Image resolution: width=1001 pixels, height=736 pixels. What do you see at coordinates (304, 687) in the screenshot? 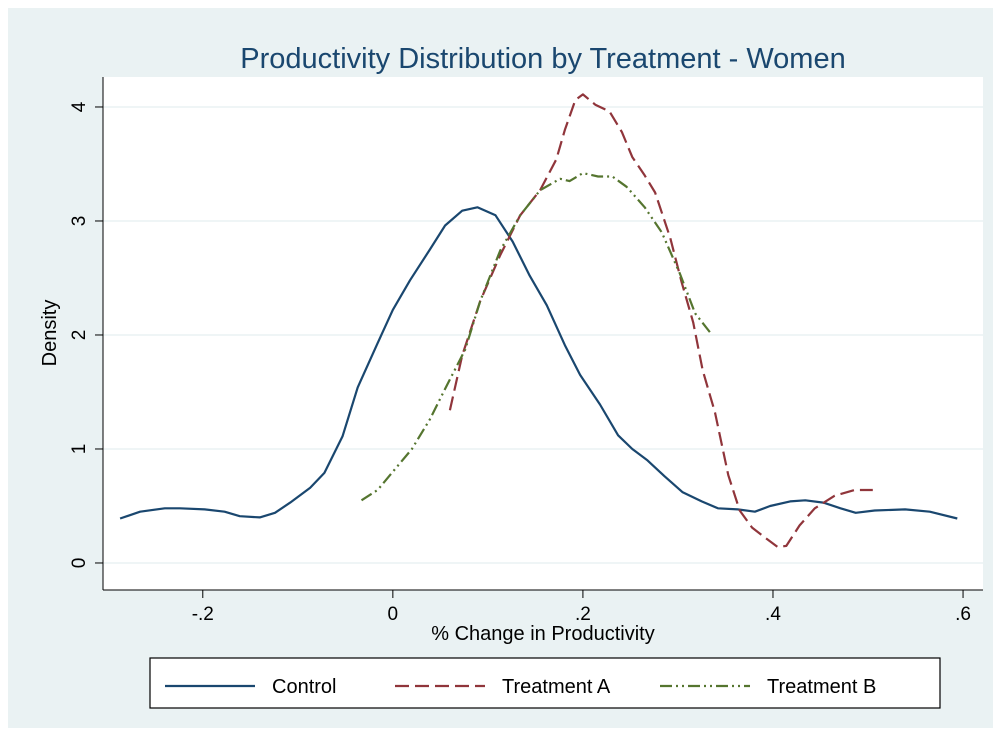
I see `legend-label: Control` at bounding box center [304, 687].